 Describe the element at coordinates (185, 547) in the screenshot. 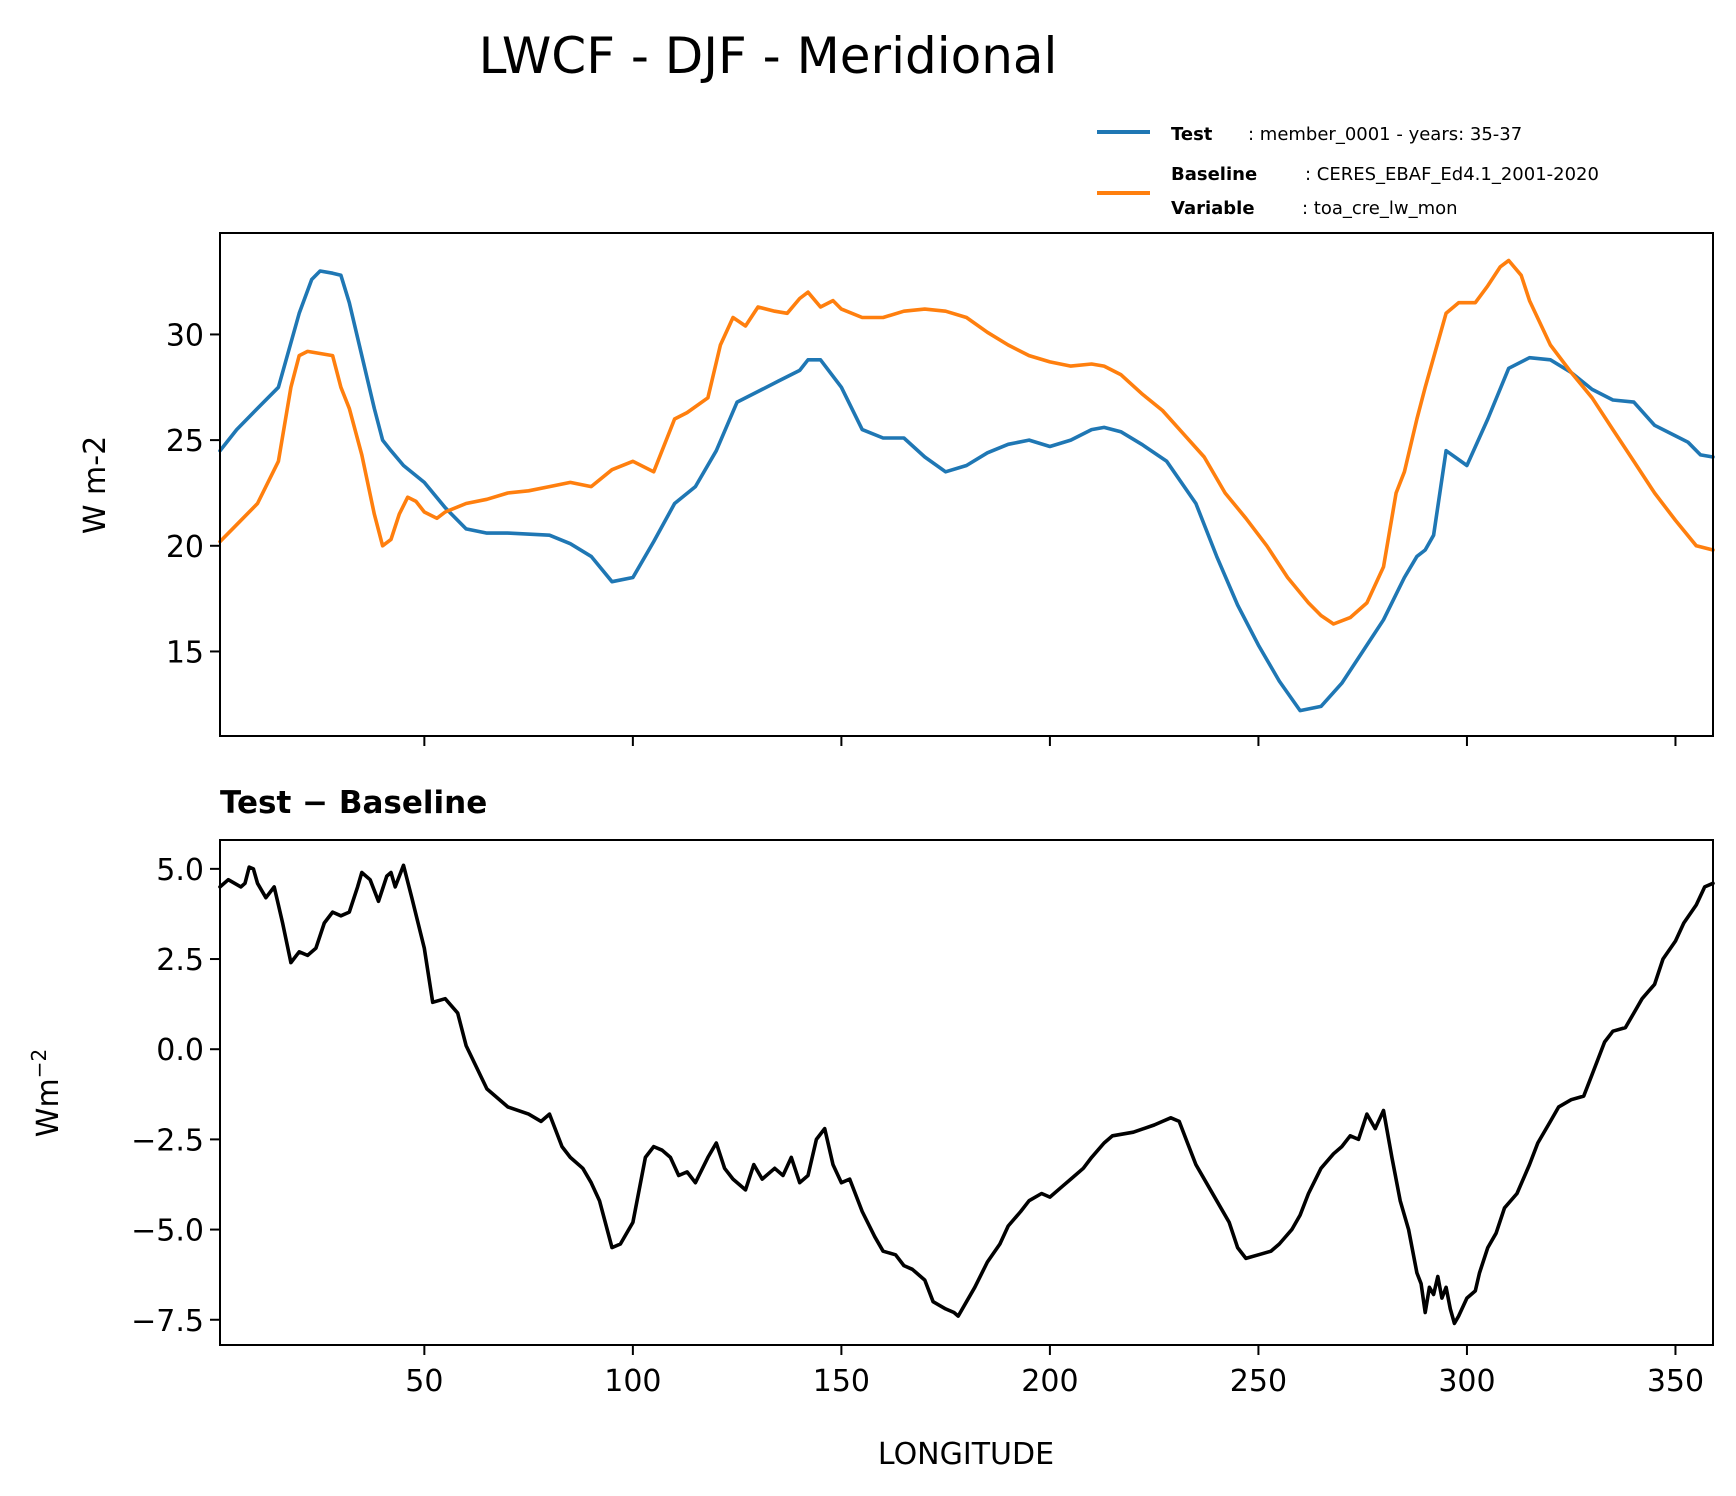

I see `top-ytick-label: 20` at that location.